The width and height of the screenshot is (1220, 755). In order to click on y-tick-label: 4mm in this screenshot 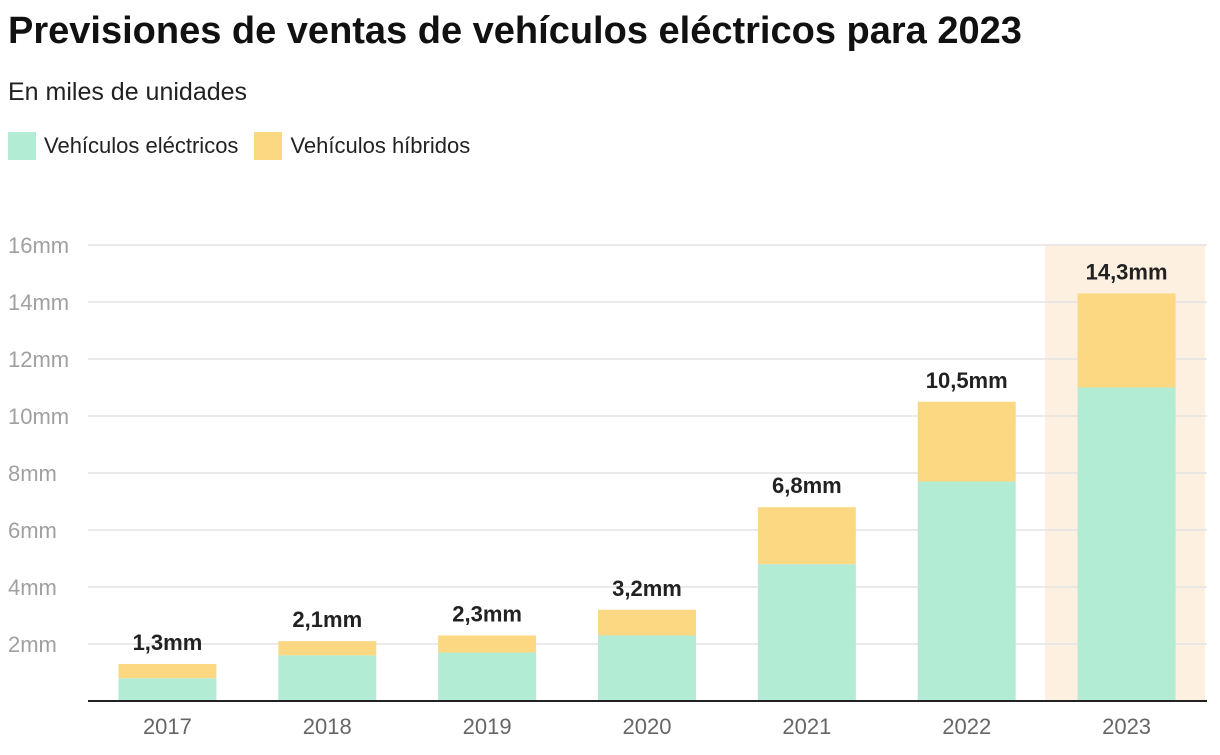, I will do `click(32, 587)`.